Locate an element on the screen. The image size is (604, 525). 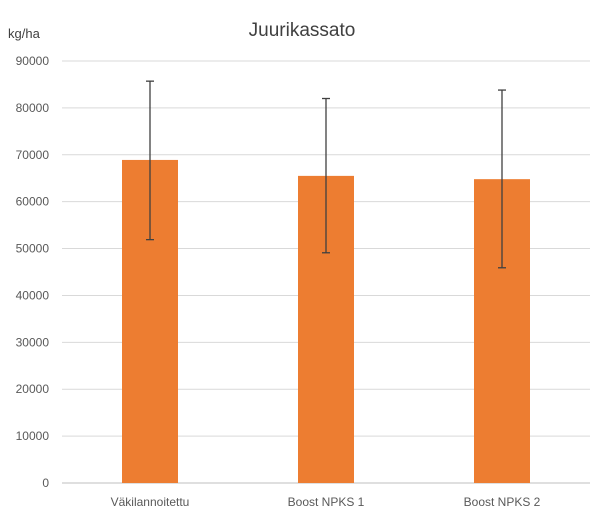
x-category-label: Väkilannoitettu is located at coordinates (150, 502).